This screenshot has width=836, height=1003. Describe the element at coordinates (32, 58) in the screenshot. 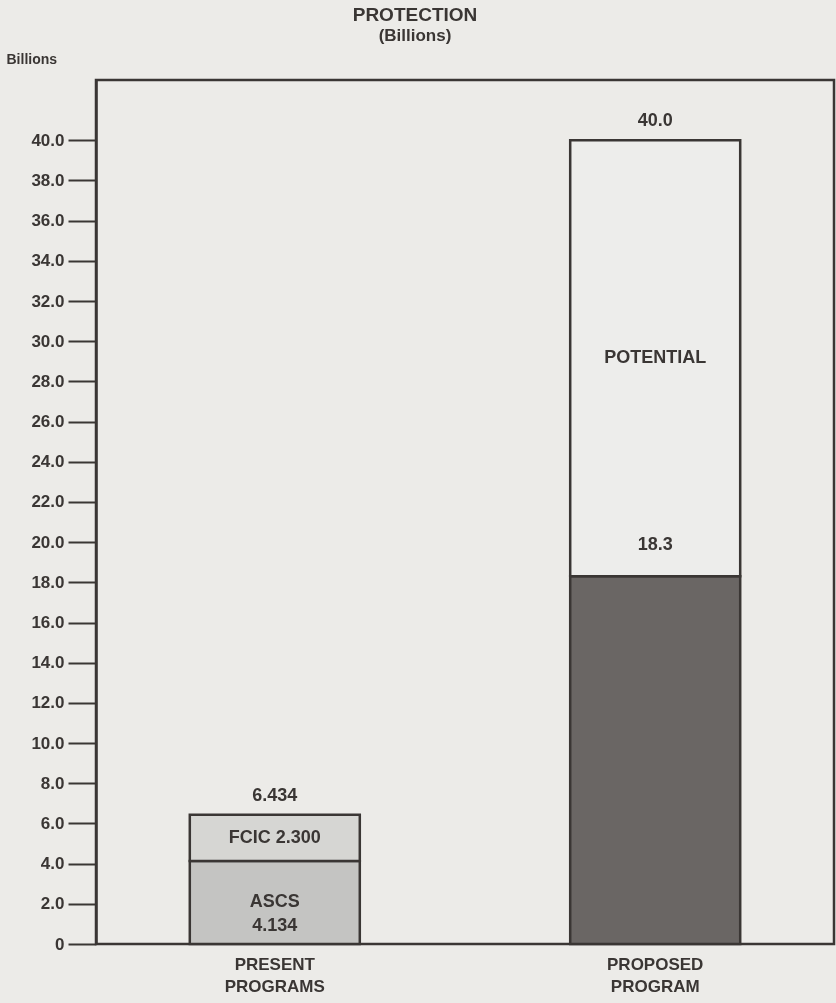

I see `y-axis-title: Billions` at that location.